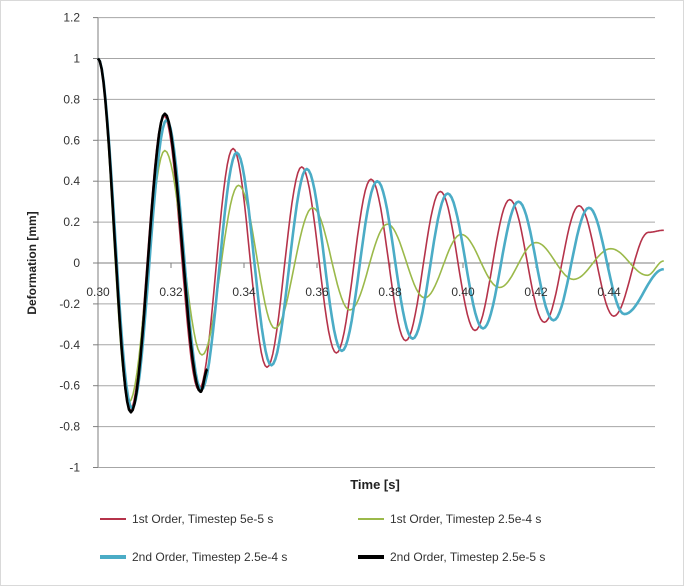 This screenshot has width=686, height=588. I want to click on y-tick-label: 0.2, so click(71, 222).